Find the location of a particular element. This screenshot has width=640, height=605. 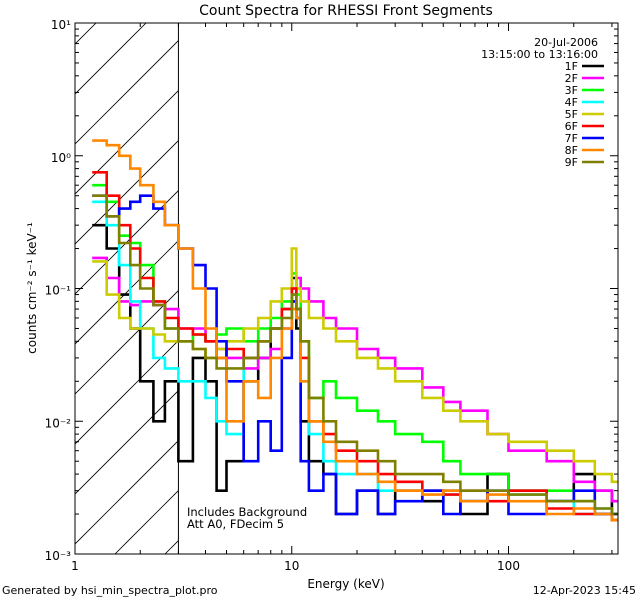

x-tick-label: 1 is located at coordinates (75, 566).